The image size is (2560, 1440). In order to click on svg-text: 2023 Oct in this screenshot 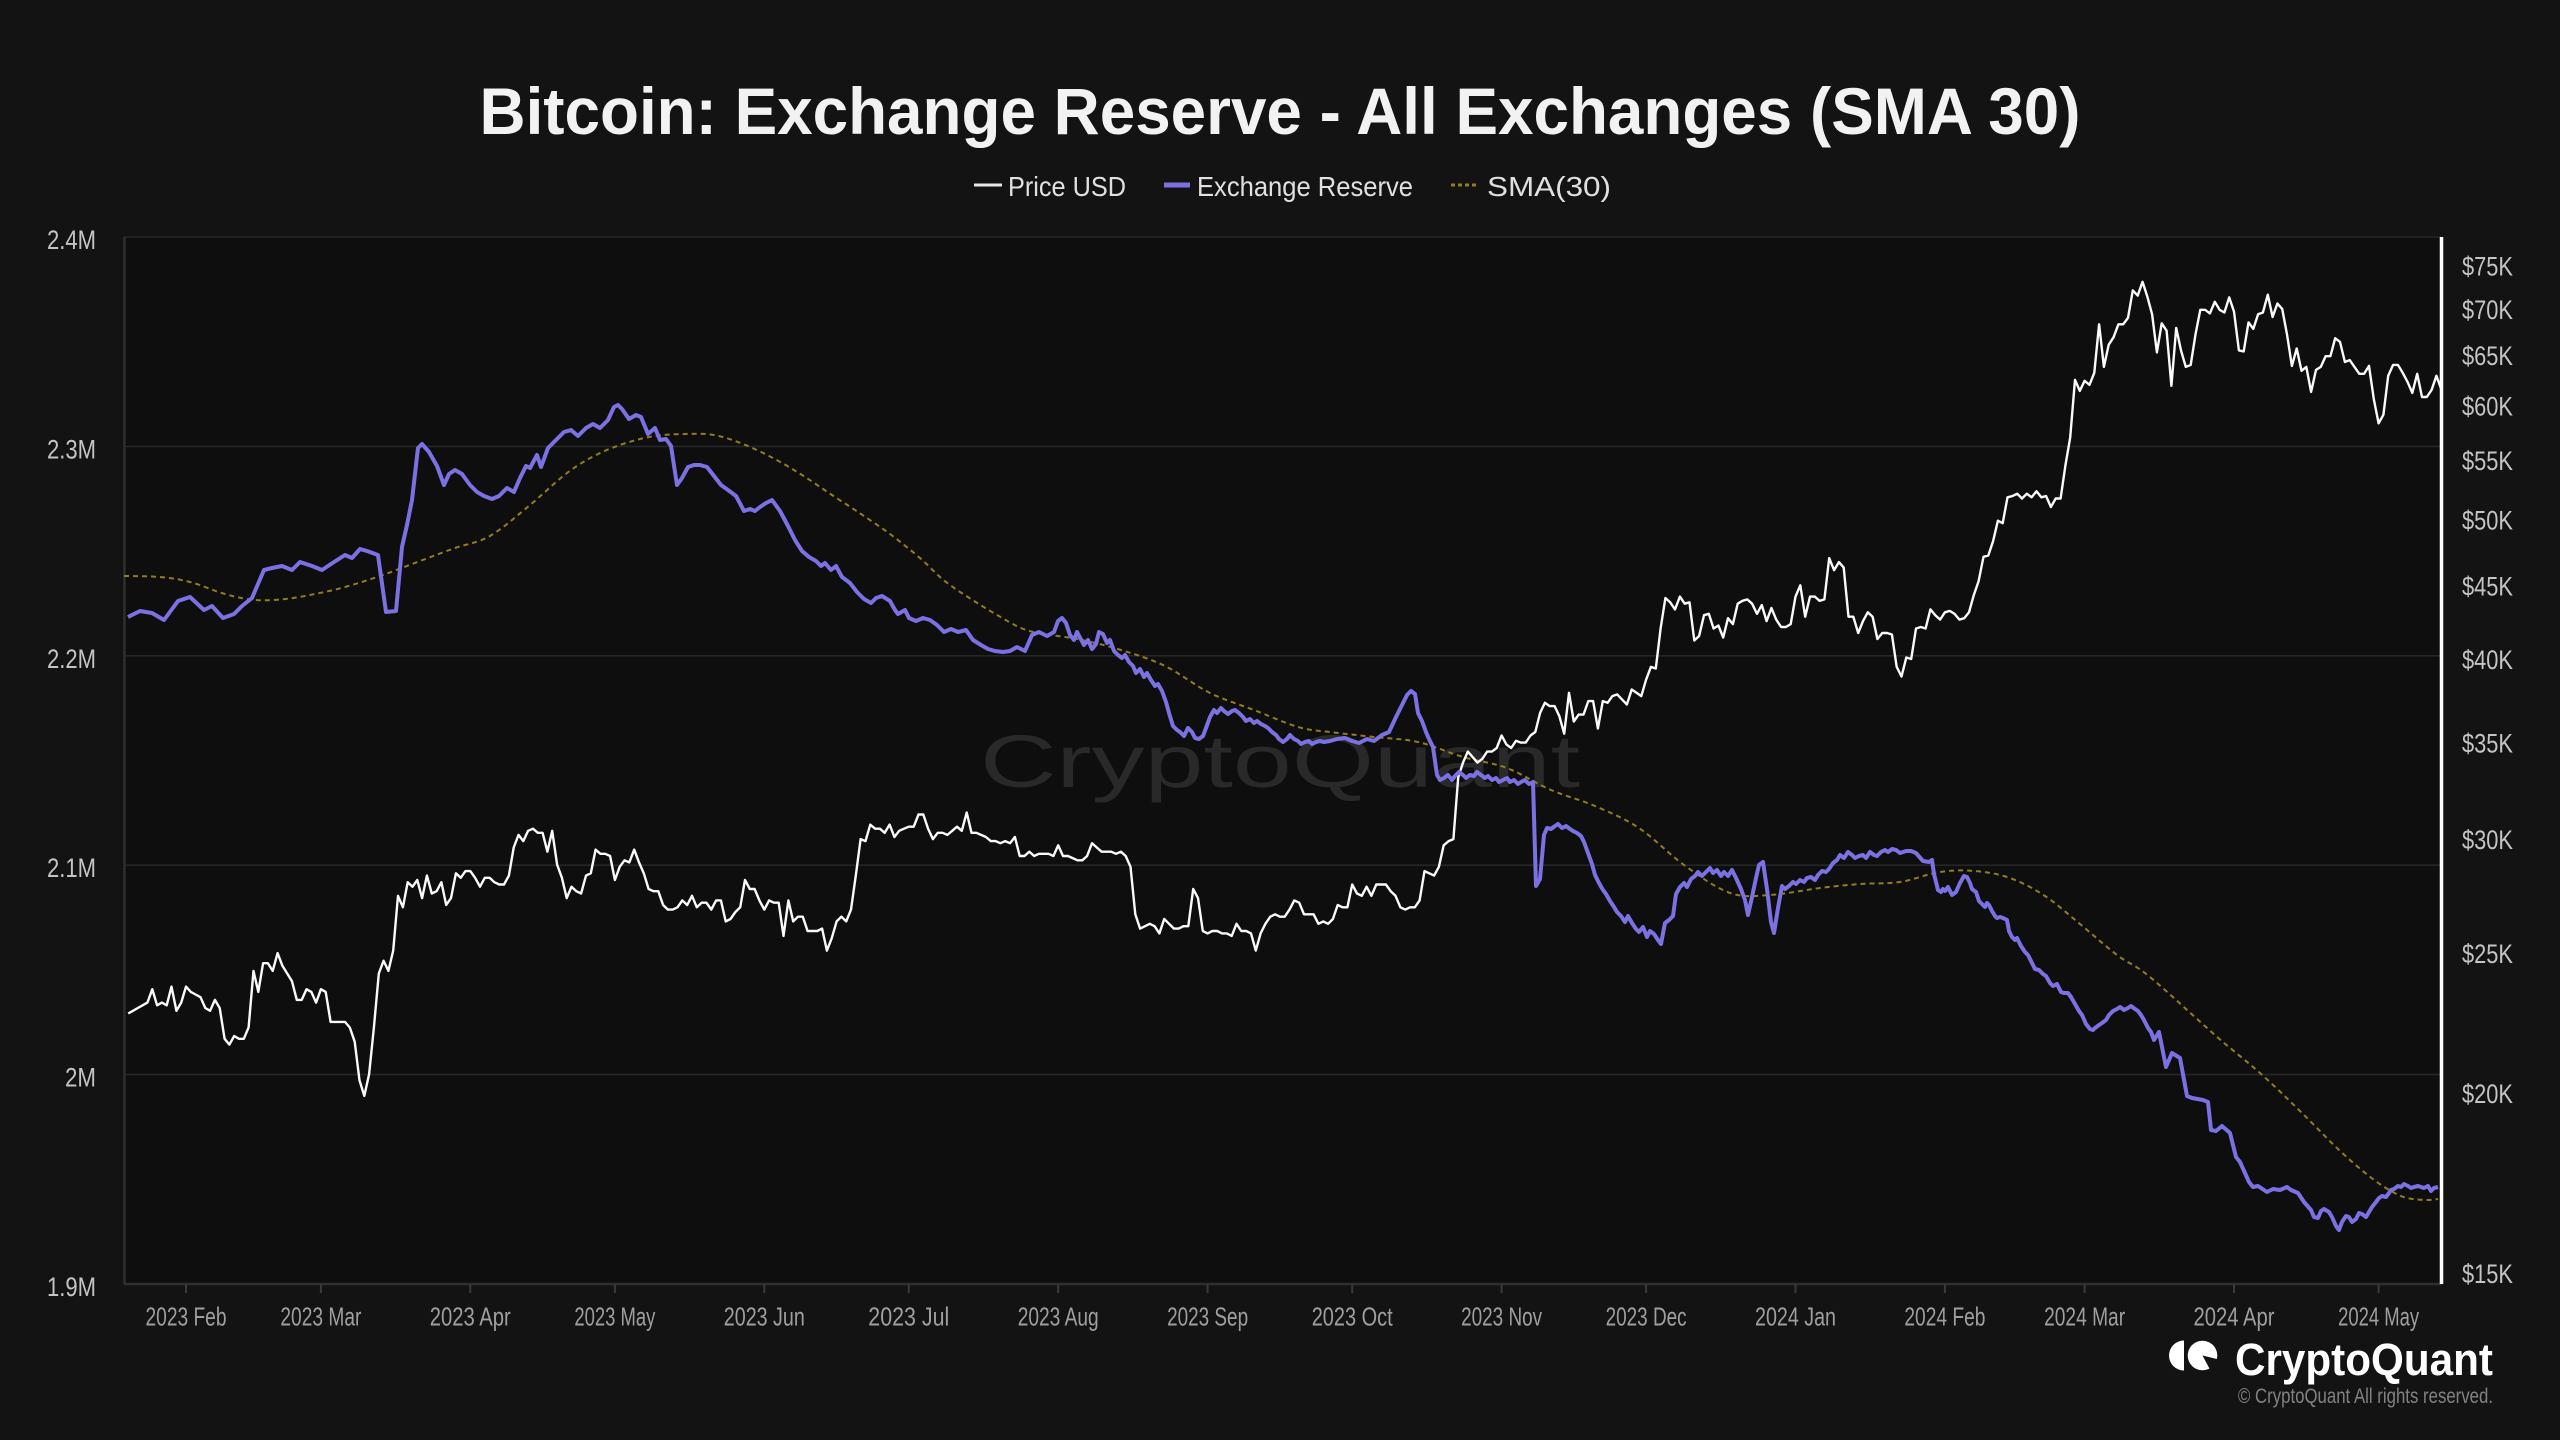, I will do `click(1353, 1317)`.